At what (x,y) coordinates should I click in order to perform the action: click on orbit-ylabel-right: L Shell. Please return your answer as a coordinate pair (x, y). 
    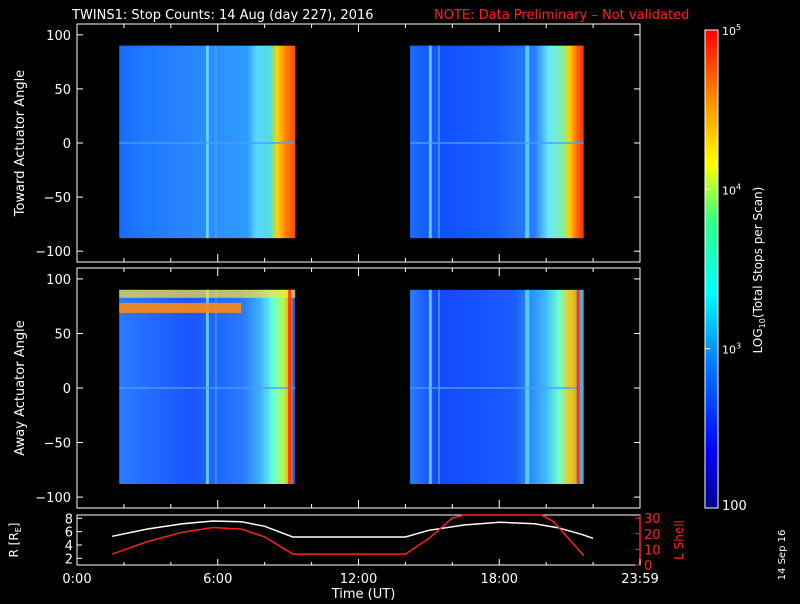
    Looking at the image, I should click on (679, 540).